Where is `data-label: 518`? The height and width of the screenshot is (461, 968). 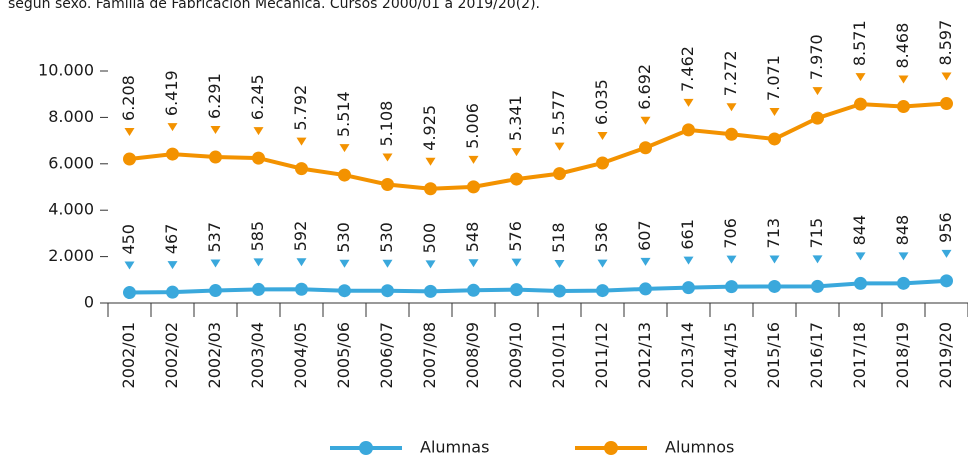 data-label: 518 is located at coordinates (558, 237).